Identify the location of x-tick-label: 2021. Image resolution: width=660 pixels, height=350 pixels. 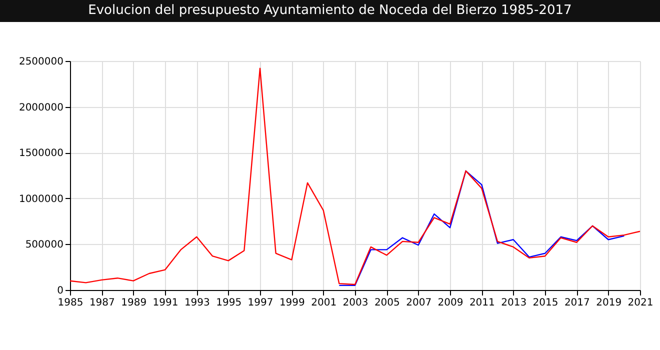
(641, 303).